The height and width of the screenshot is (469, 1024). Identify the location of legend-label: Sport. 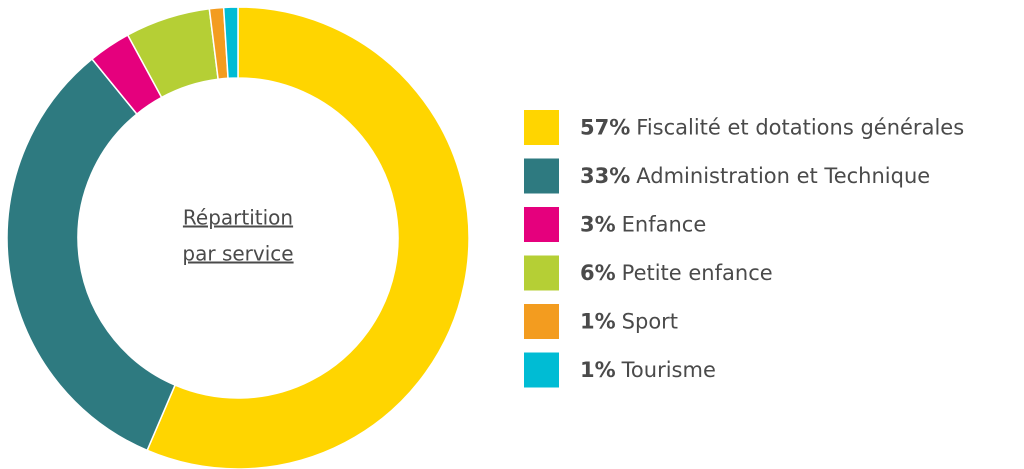
(650, 322).